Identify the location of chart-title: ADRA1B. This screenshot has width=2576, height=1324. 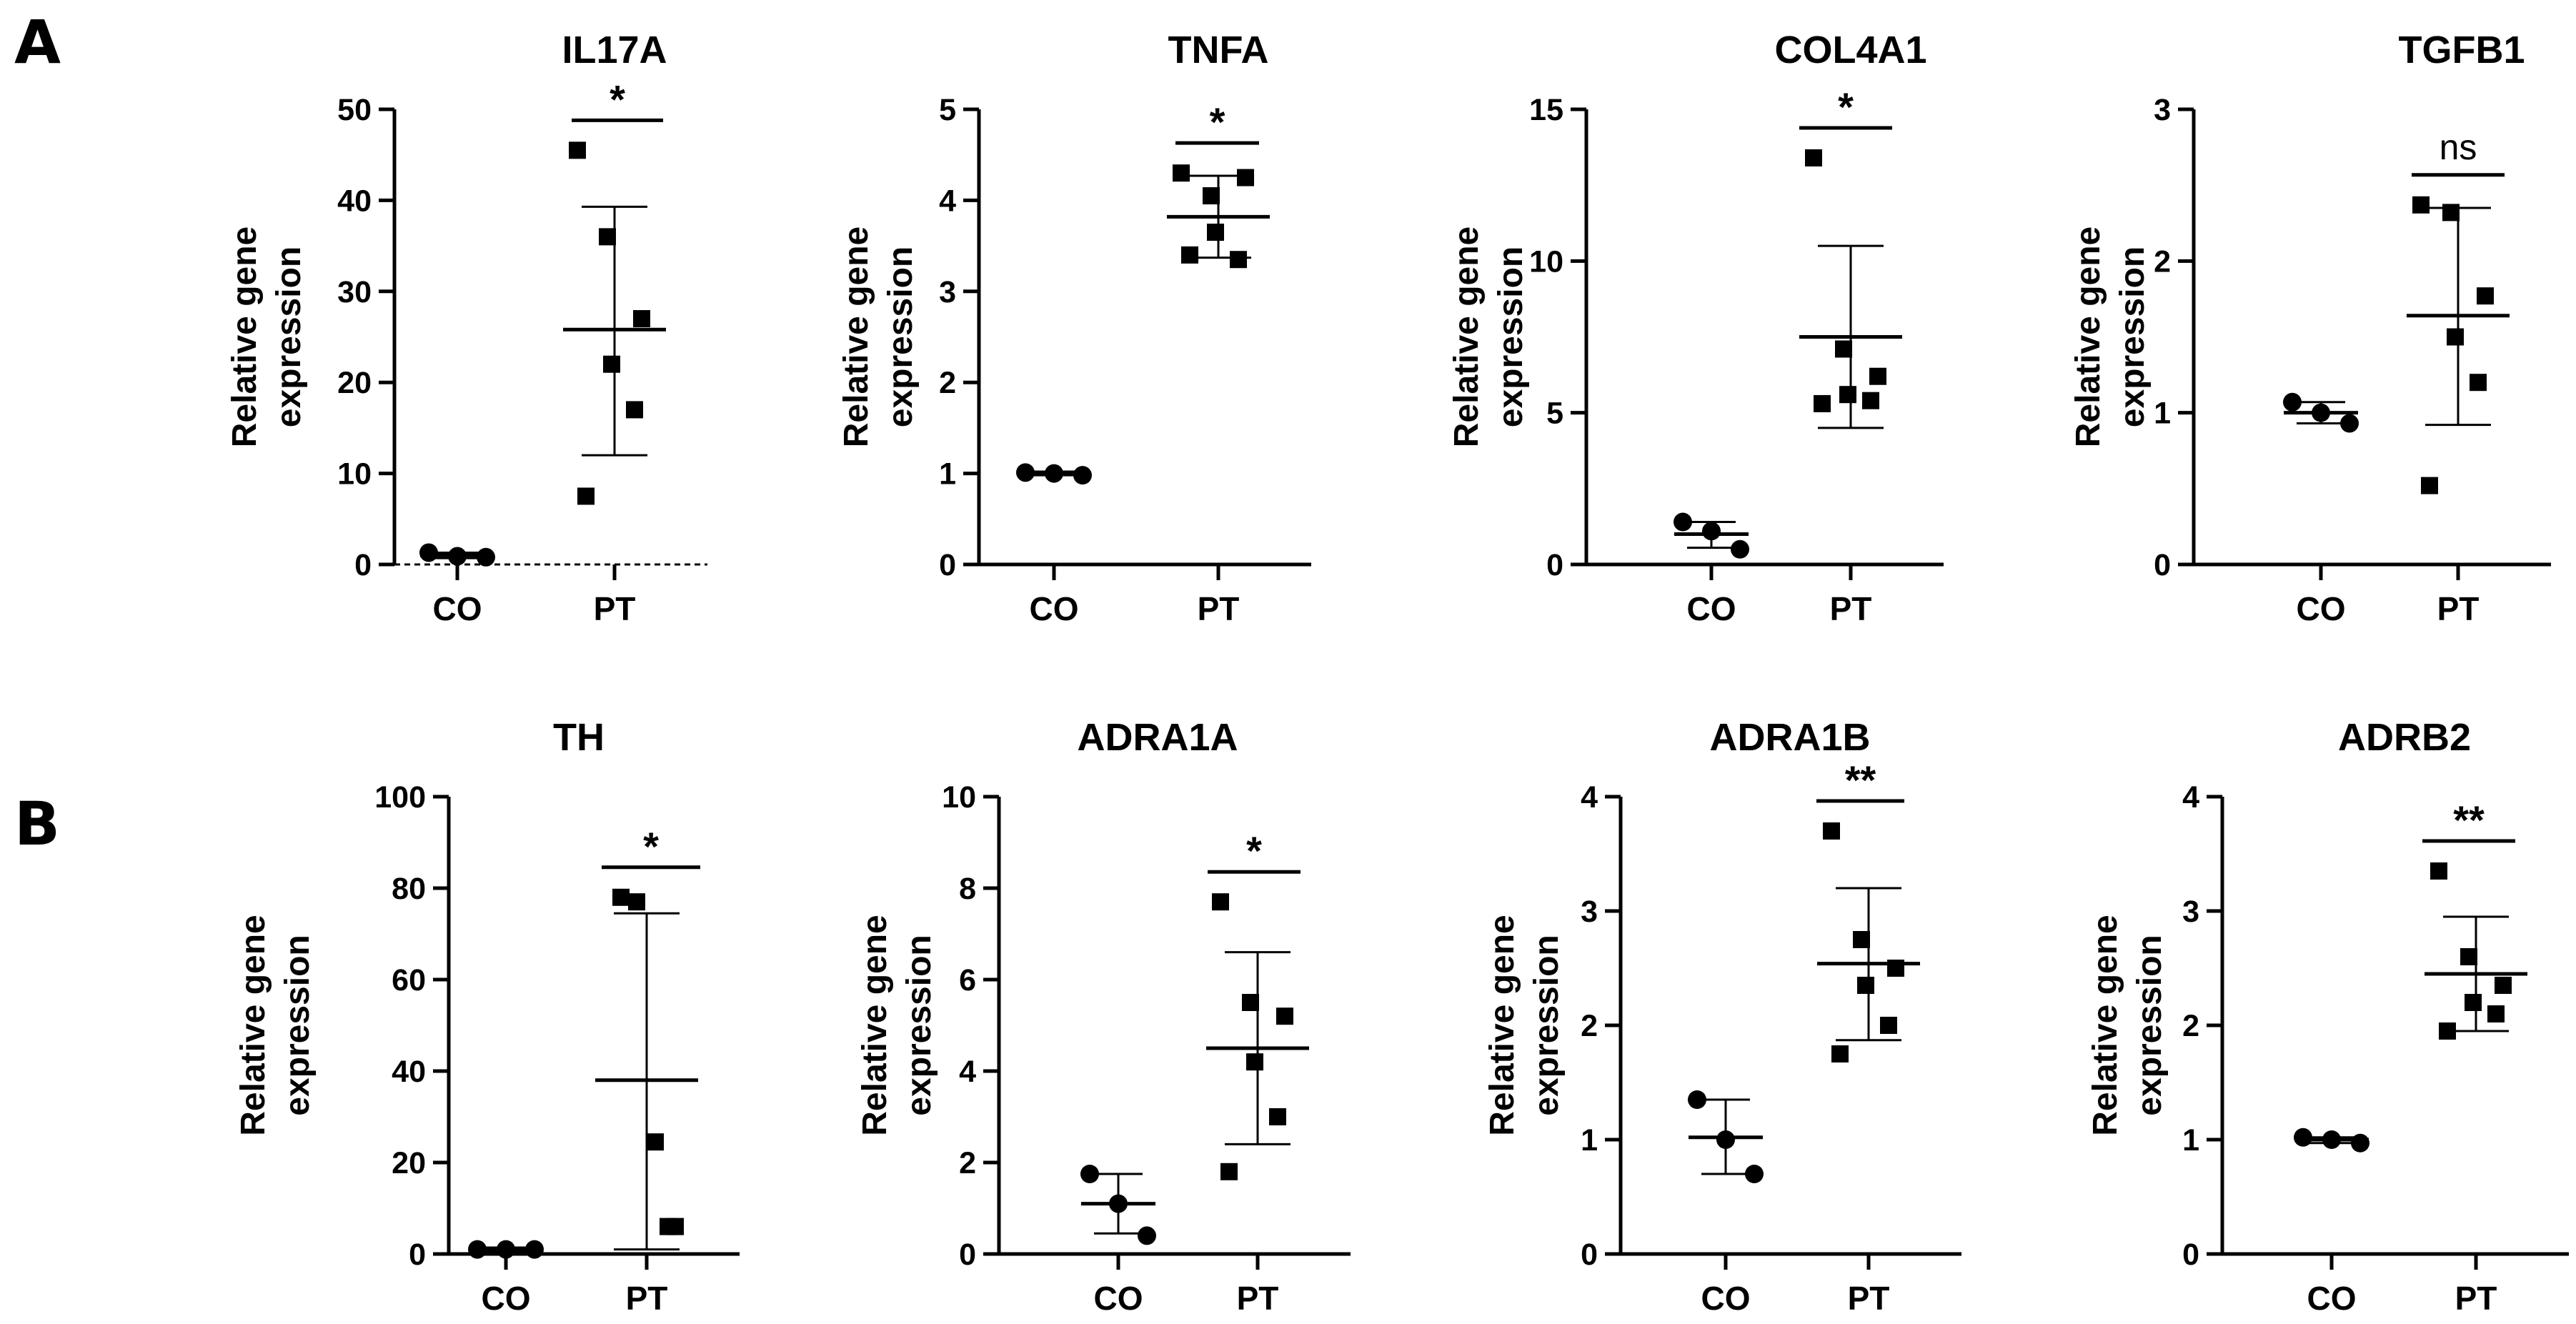
(1789, 737).